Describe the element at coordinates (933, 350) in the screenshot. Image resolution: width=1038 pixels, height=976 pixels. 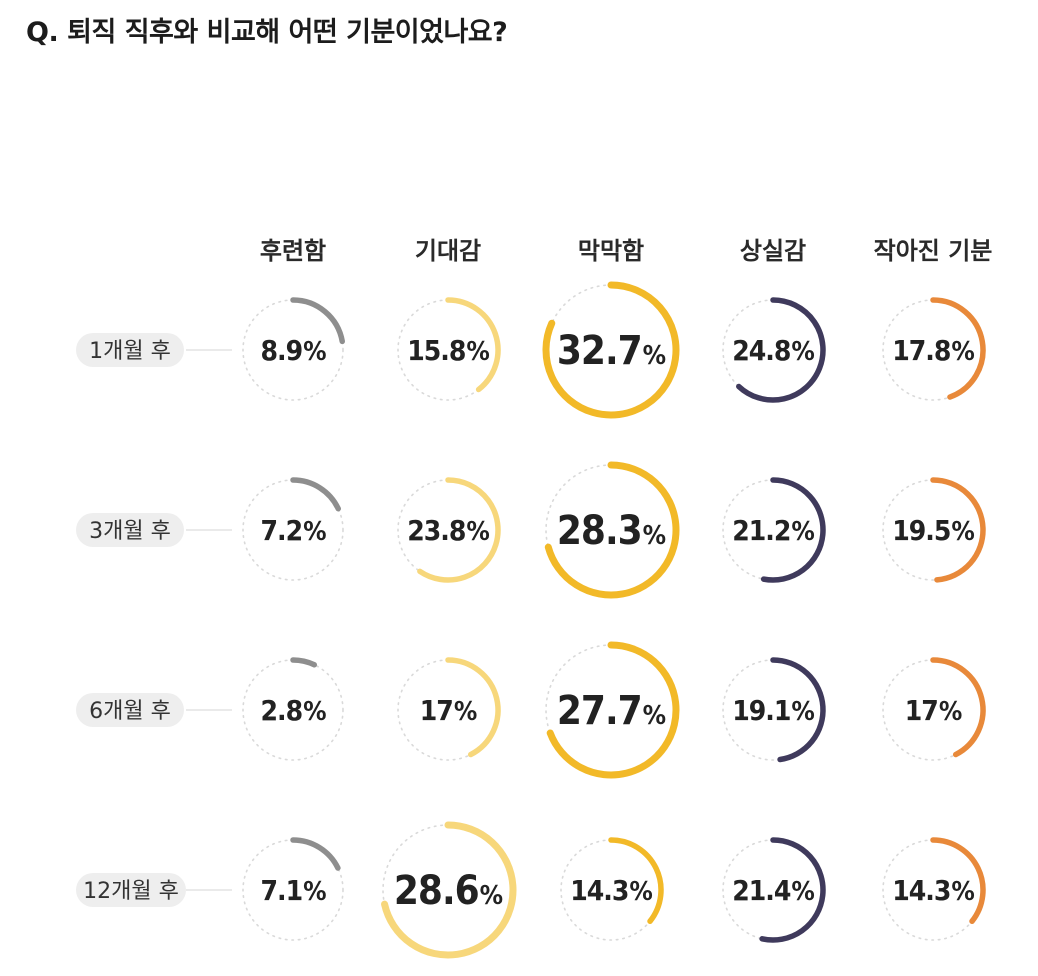
I see `value-label: 17.8%` at that location.